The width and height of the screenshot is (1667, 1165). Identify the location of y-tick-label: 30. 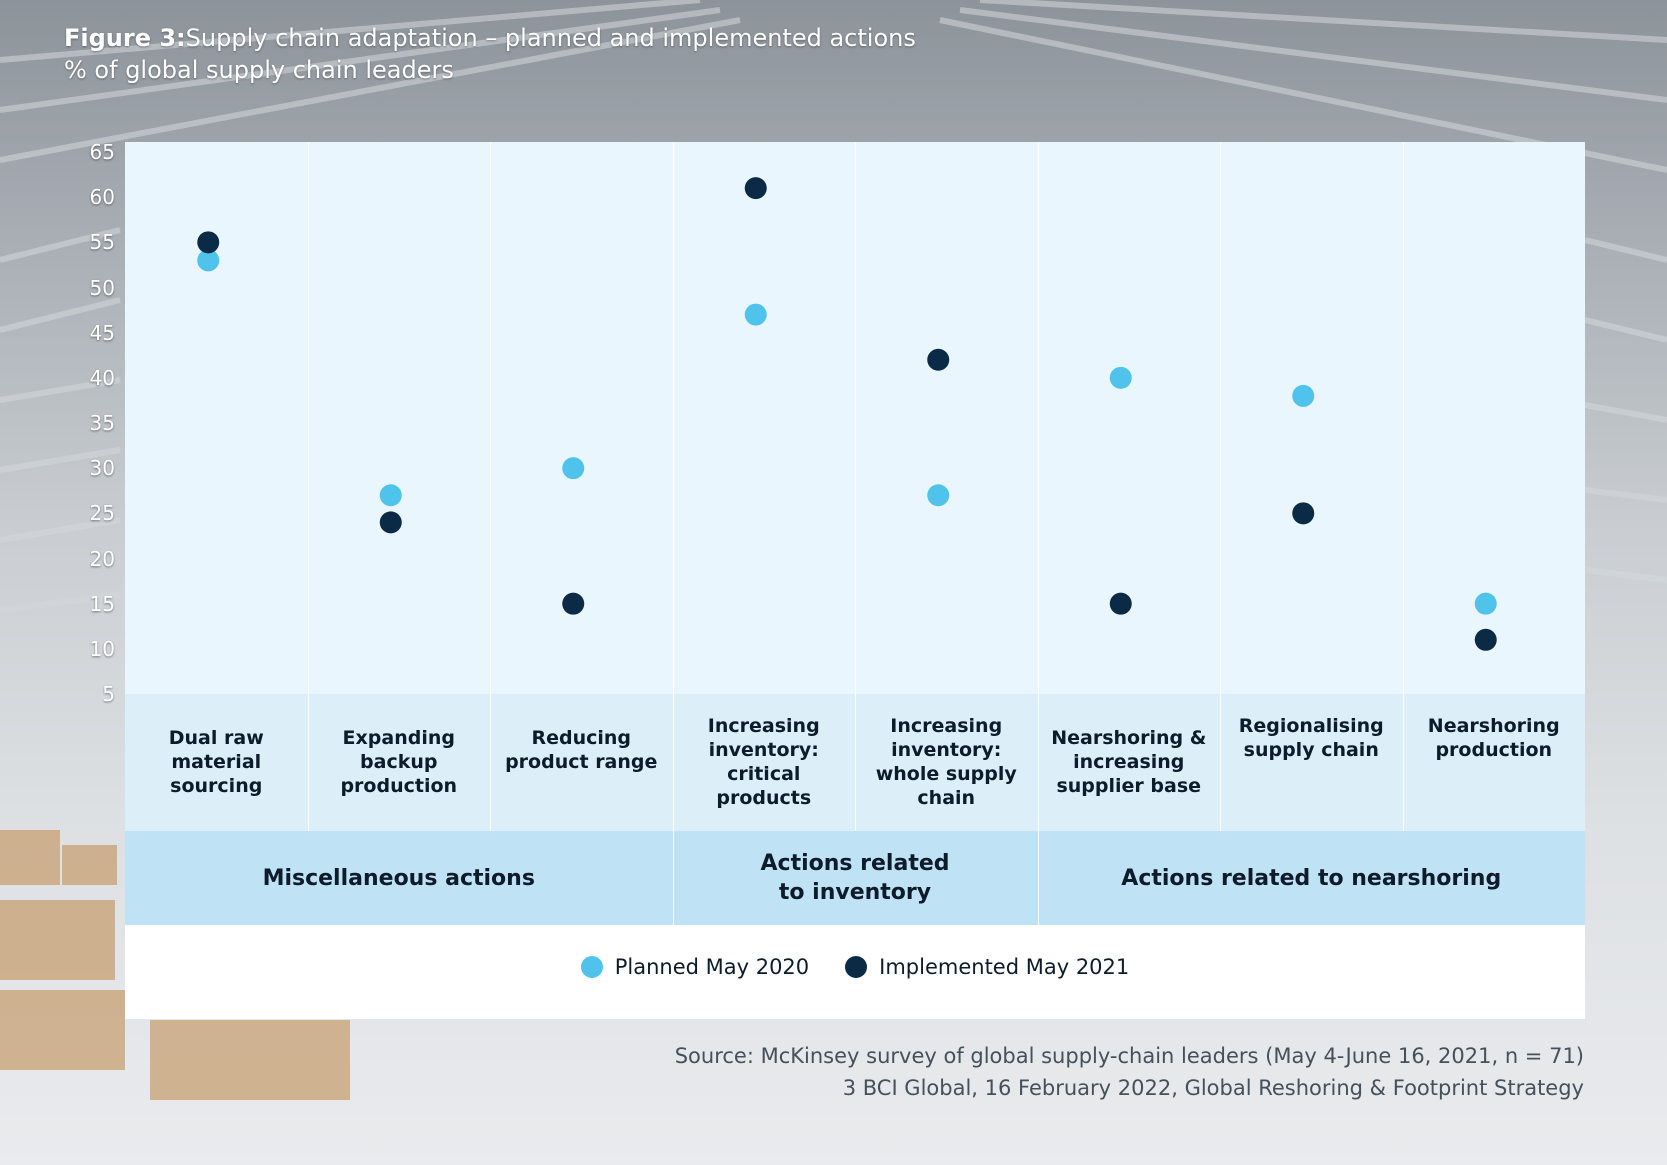
(102, 468).